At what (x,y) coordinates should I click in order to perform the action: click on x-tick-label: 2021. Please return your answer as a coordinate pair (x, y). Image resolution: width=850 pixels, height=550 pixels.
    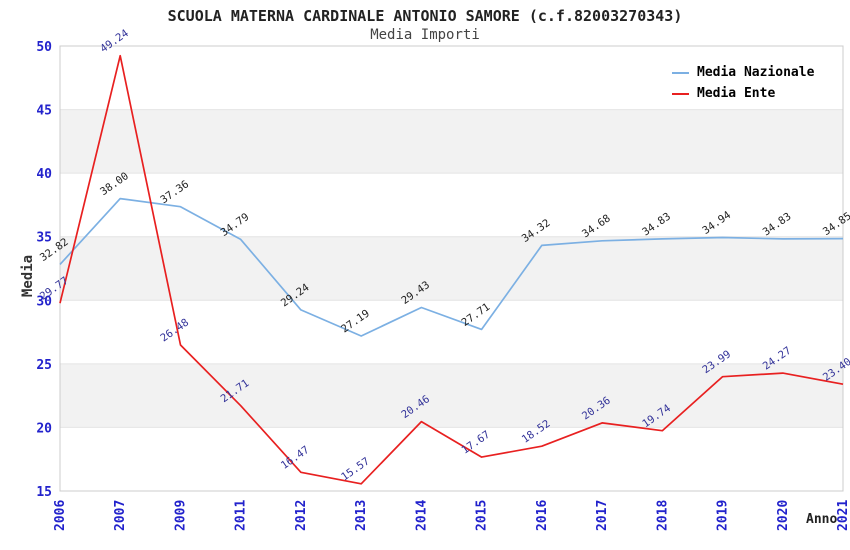
    Looking at the image, I should click on (843, 515).